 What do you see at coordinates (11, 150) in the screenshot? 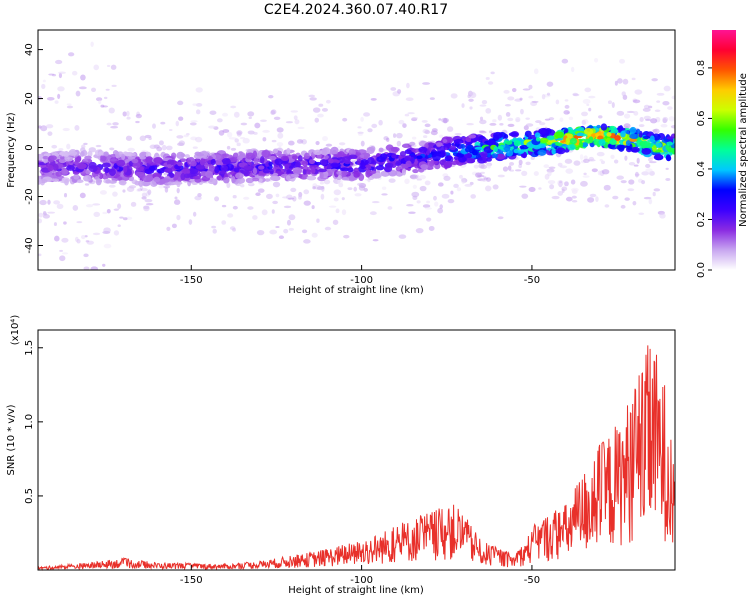
I see `spectrogram-y-label: Frequency (Hz)` at bounding box center [11, 150].